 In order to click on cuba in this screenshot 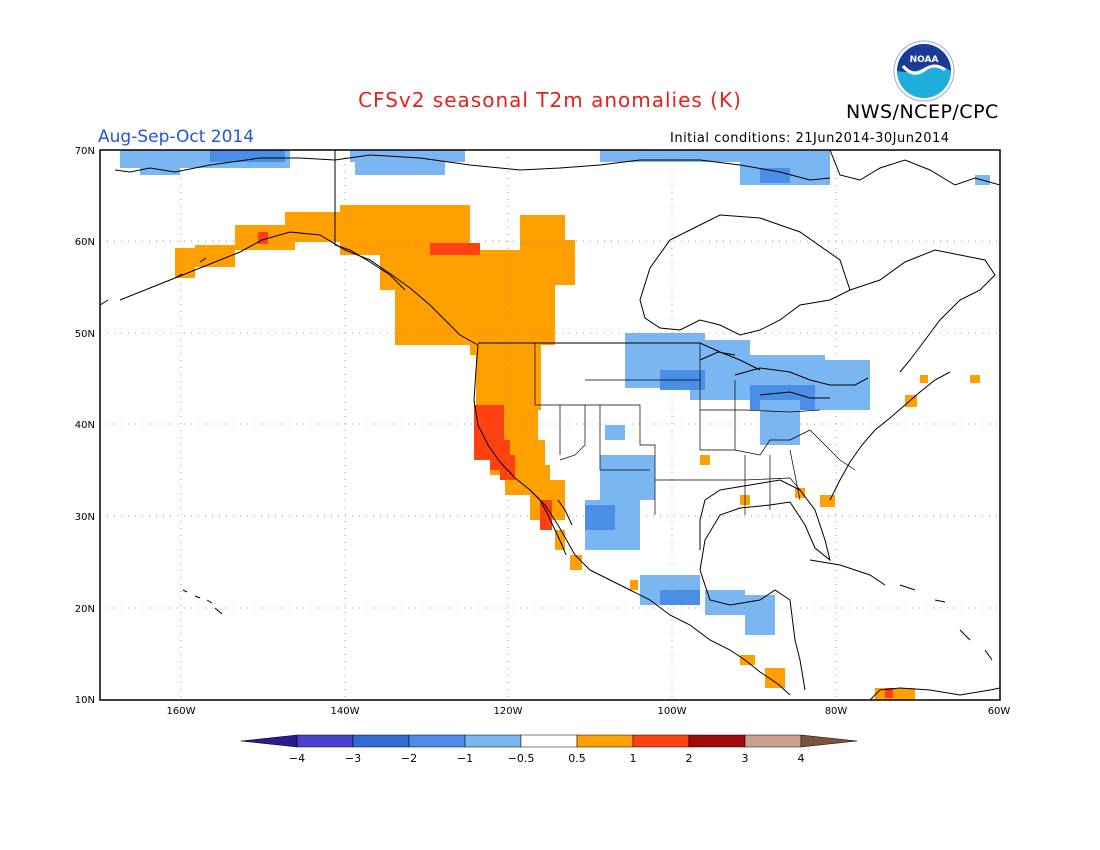, I will do `click(847, 572)`.